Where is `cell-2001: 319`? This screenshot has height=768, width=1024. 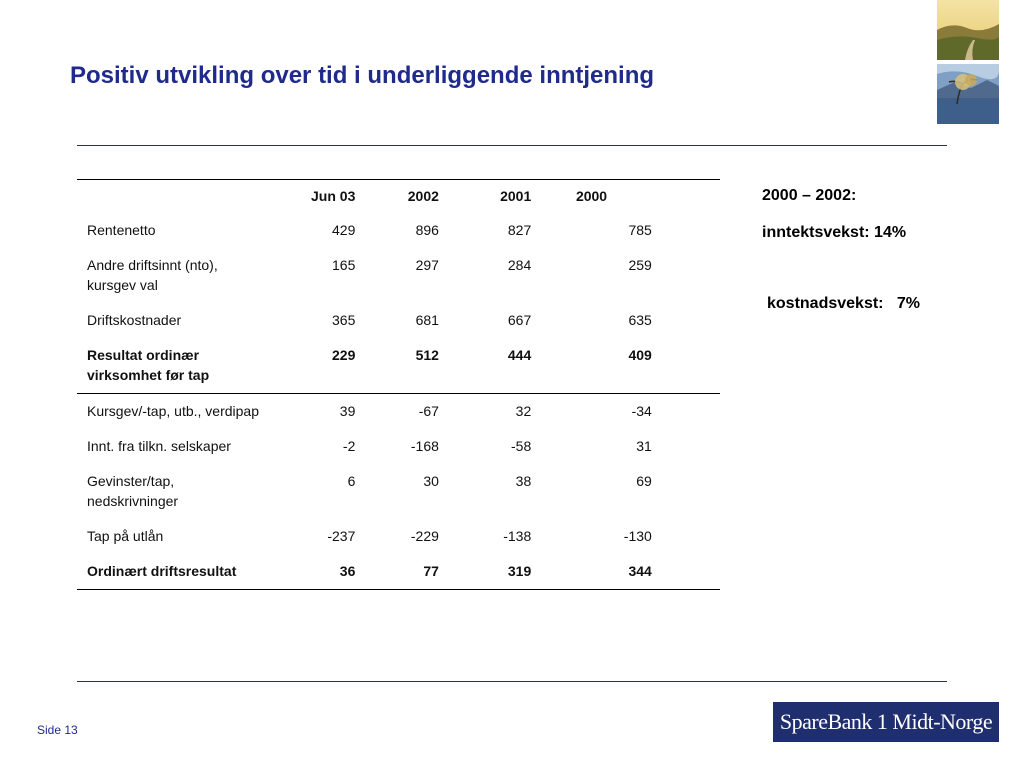
cell-2001: 319 is located at coordinates (519, 571).